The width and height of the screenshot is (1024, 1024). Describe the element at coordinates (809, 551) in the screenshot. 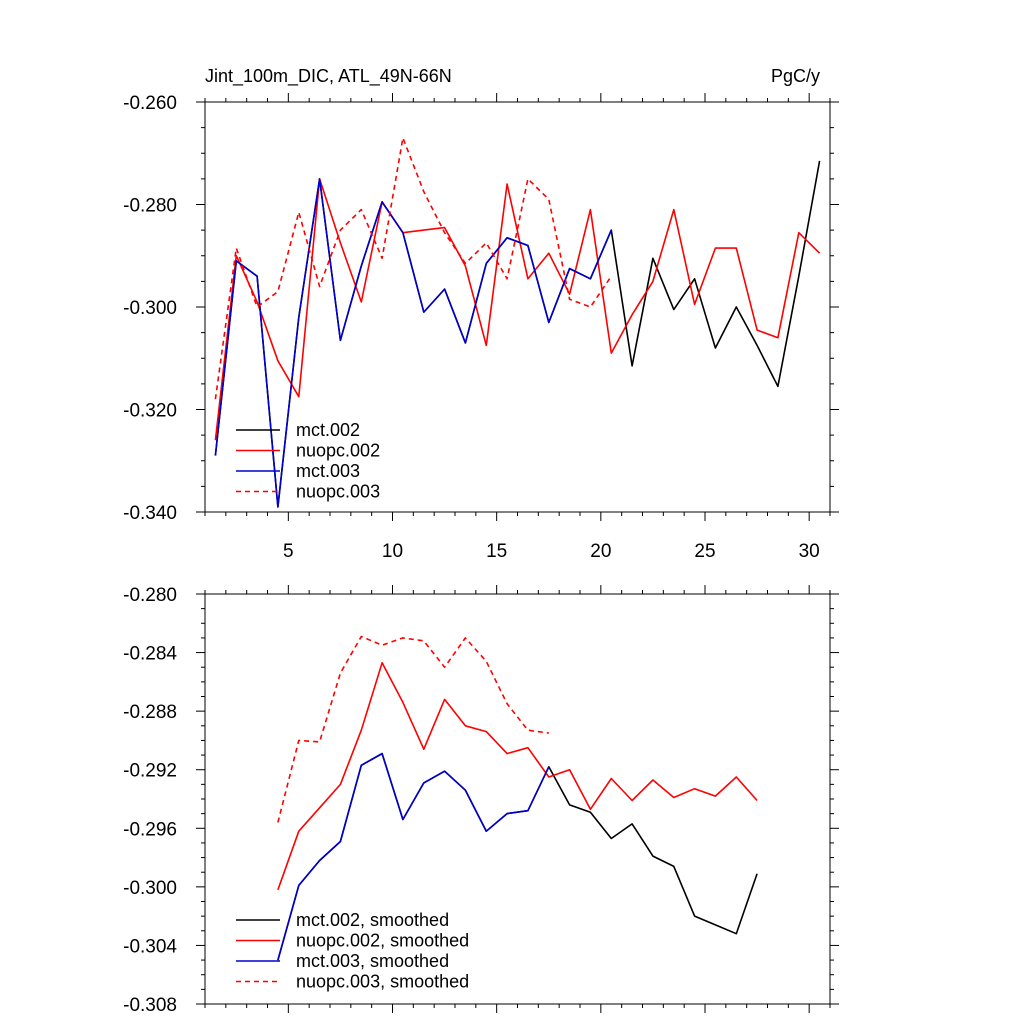

I see `x-tick-label: 30` at that location.